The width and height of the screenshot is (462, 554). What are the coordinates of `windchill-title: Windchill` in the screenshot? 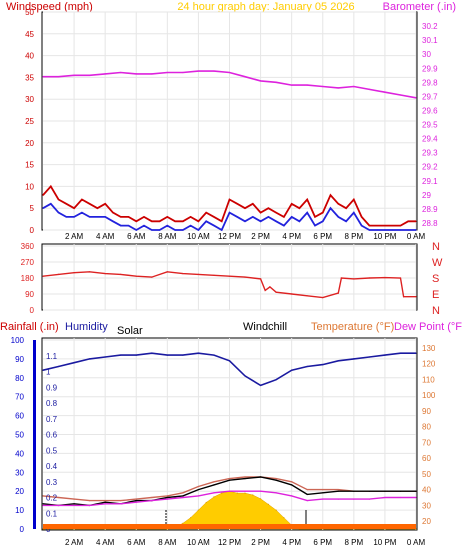 It's located at (265, 327).